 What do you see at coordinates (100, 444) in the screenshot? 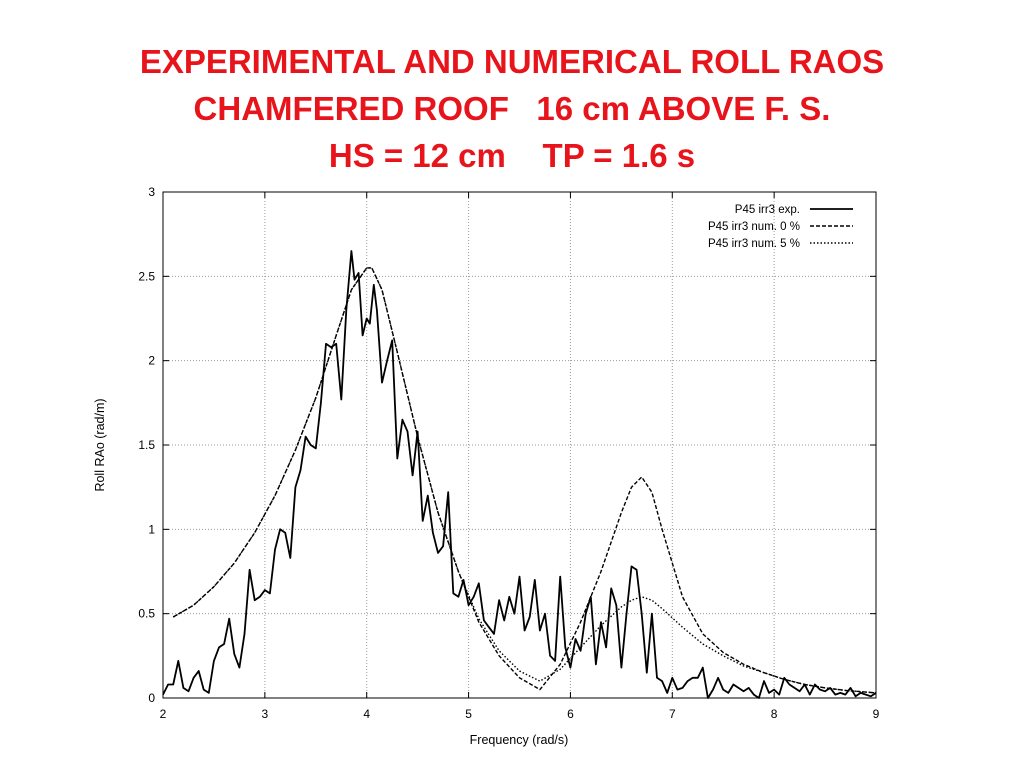
I see `y-axis-label: Roll RAo (rad/m)` at bounding box center [100, 444].